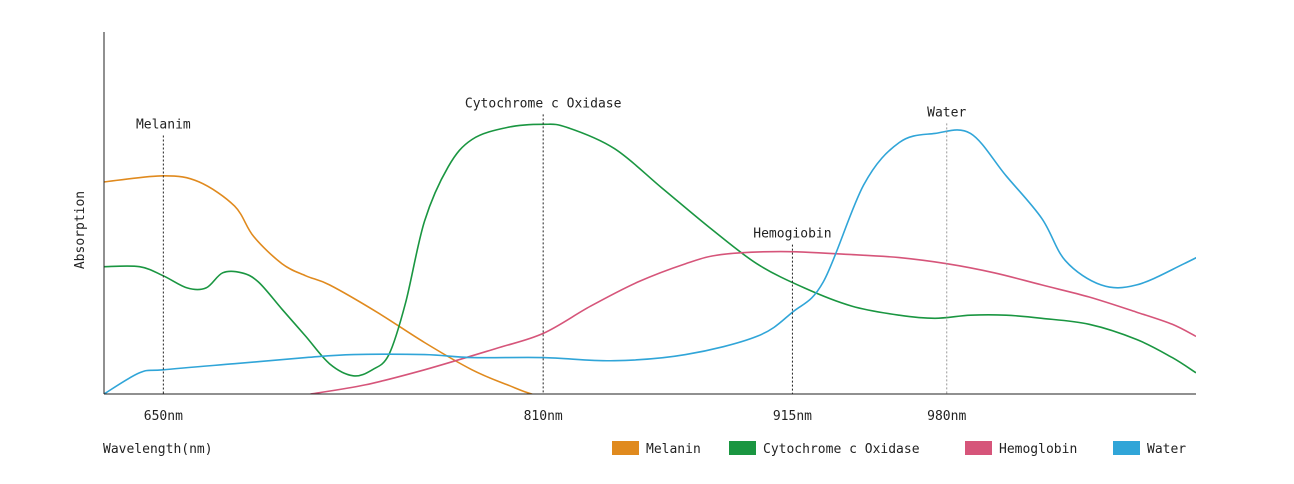  I want to click on x-tick-labels: 650nm 810nm 915nm 980nm, so click(555, 416).